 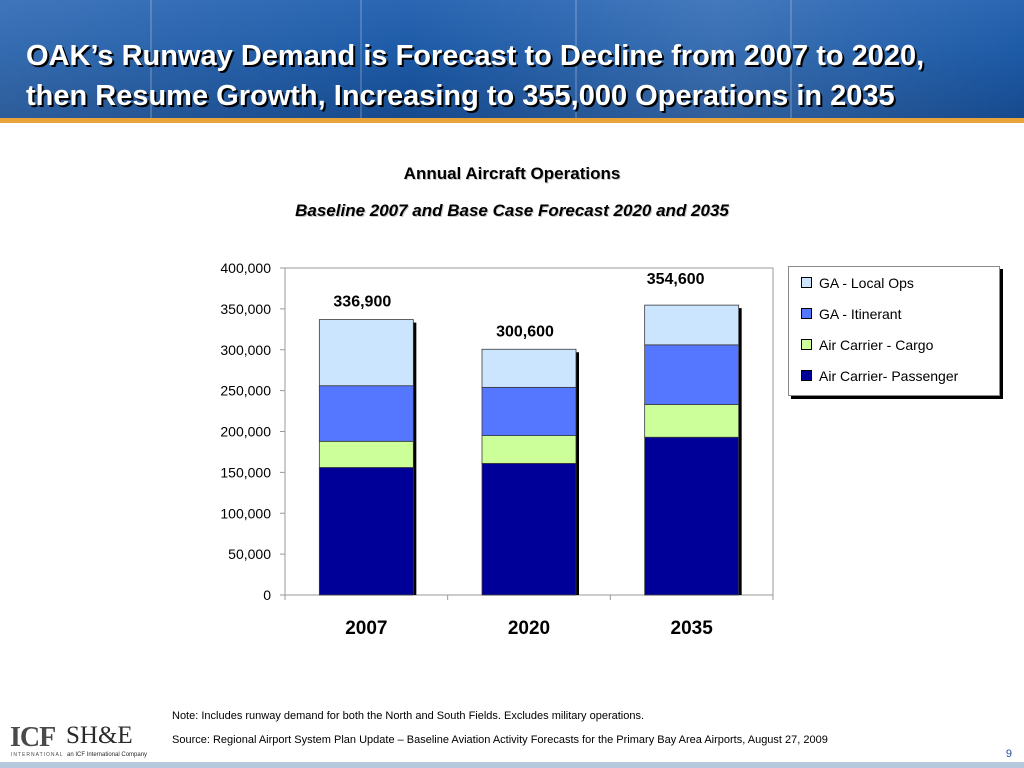 I want to click on y-tick-label: 150,000, so click(x=245, y=472).